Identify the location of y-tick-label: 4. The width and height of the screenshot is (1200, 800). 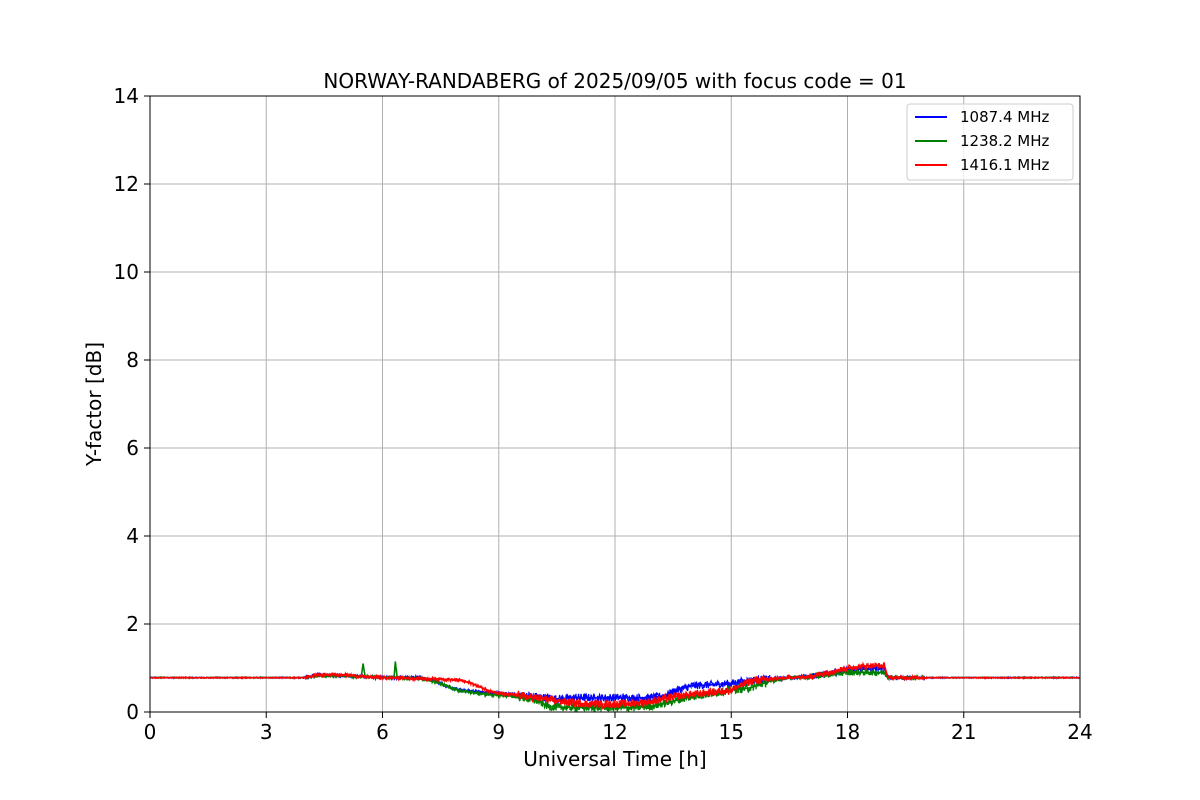
(132, 536).